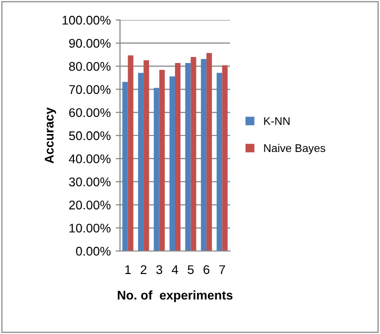 Image resolution: width=380 pixels, height=334 pixels. Describe the element at coordinates (90, 135) in the screenshot. I see `y-tick-label: 50.00%` at that location.